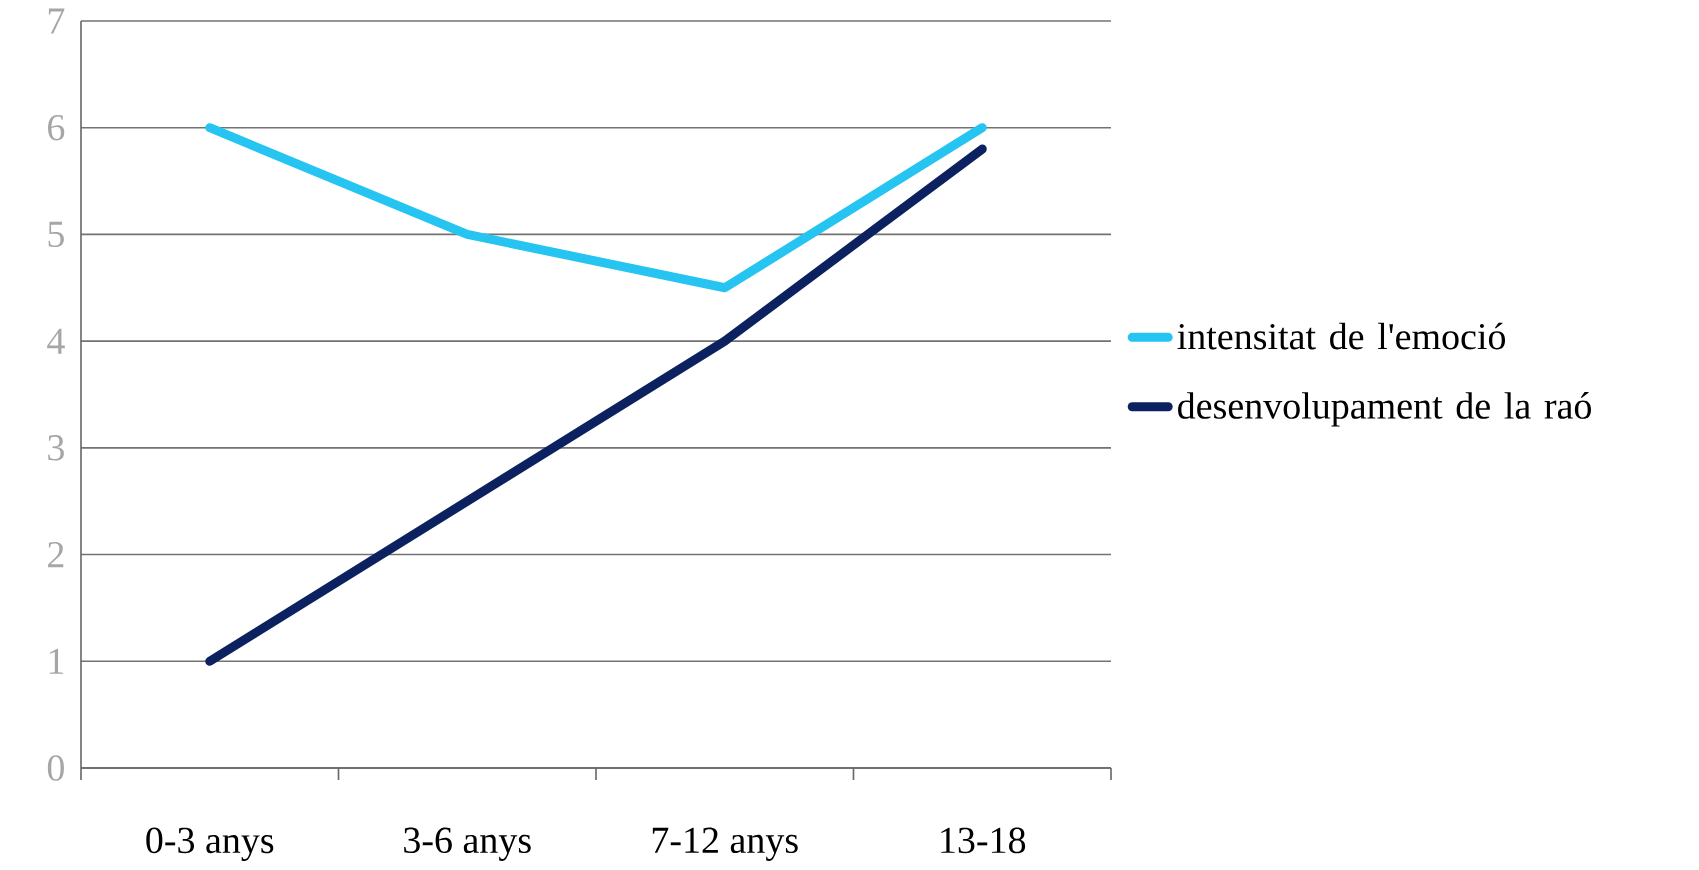  What do you see at coordinates (210, 844) in the screenshot?
I see `x-tick-label: 0-3 anys` at bounding box center [210, 844].